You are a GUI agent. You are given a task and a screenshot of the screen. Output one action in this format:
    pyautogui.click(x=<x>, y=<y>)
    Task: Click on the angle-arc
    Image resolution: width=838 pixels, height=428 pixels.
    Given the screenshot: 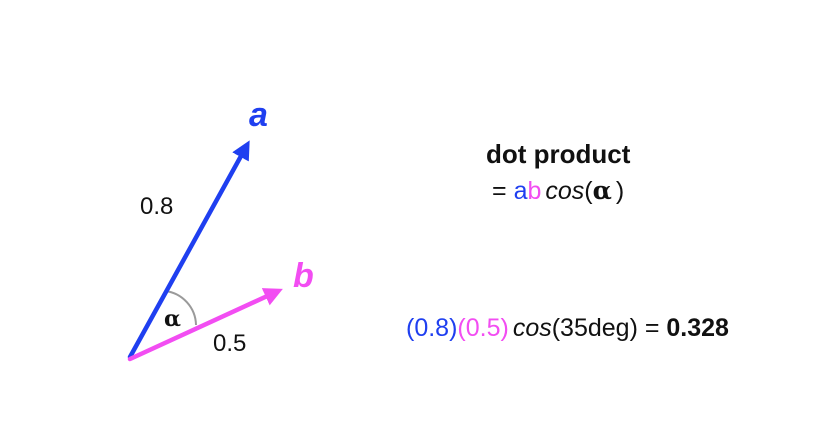 What is the action you would take?
    pyautogui.click(x=180, y=308)
    